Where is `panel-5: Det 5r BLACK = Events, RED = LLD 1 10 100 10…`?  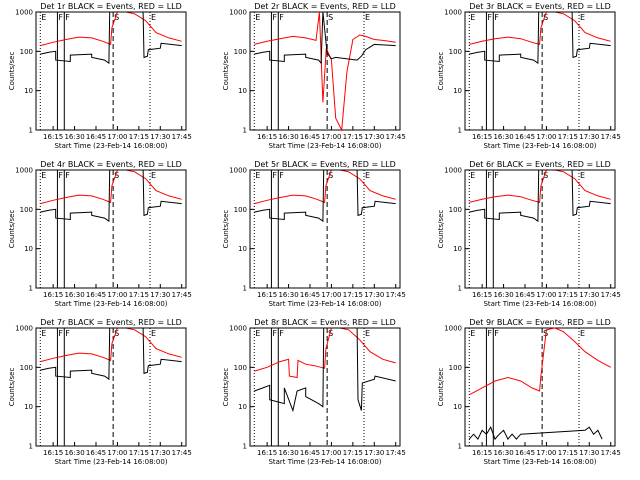
panel-5: Det 5r BLACK = Events, RED = LLD 1 10 100 10… is located at coordinates (314, 234).